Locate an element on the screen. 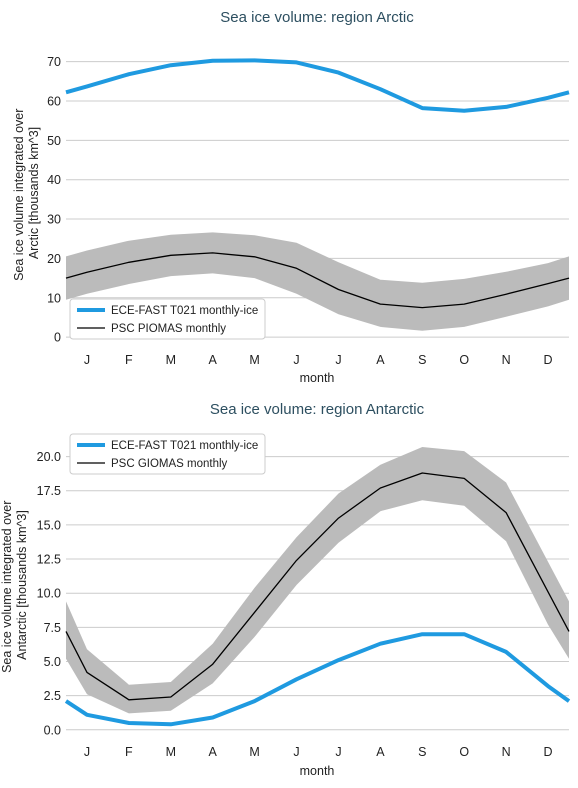 The width and height of the screenshot is (578, 788). y-tick-label: 20.0 is located at coordinates (49, 457).